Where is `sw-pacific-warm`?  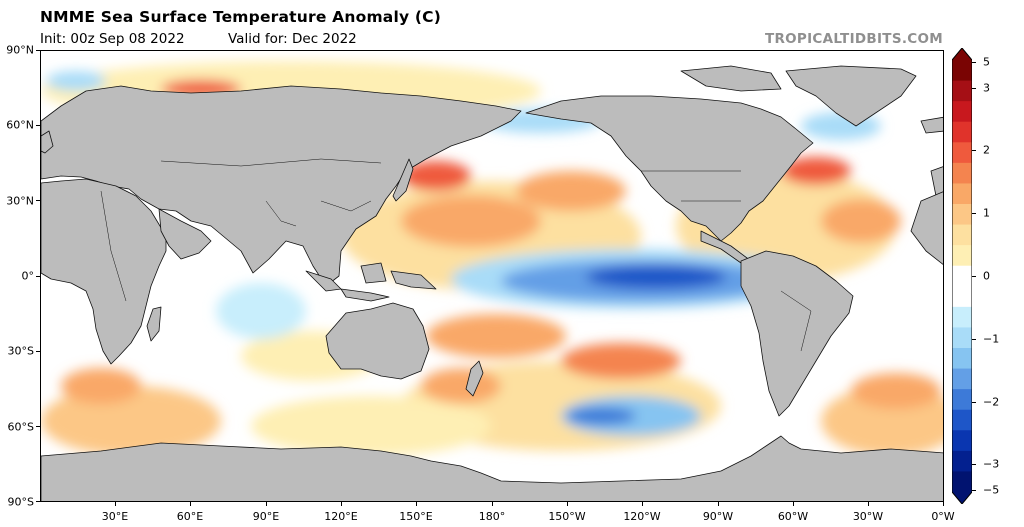 sw-pacific-warm is located at coordinates (496, 336).